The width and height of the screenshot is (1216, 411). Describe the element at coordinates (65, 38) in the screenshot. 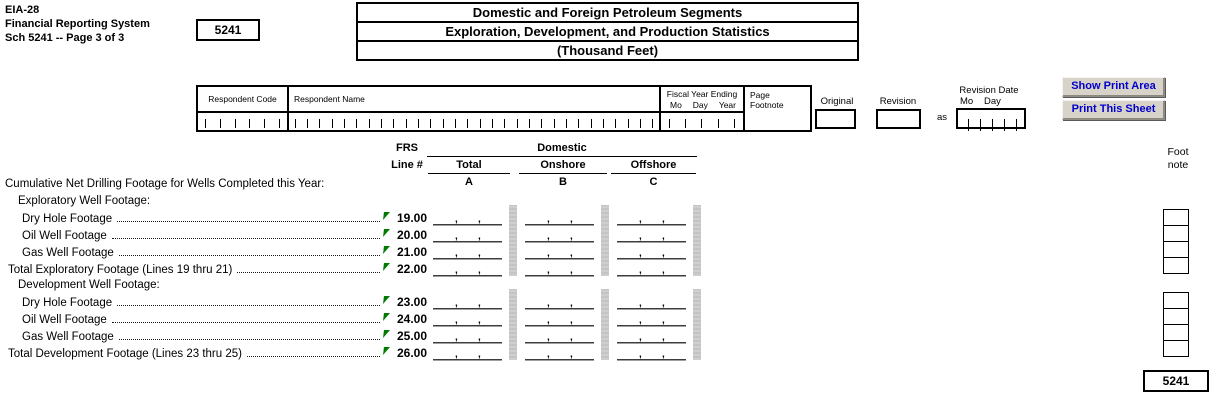

I see `sheet-label: Sch 5241 -- Page 3 of 3` at that location.